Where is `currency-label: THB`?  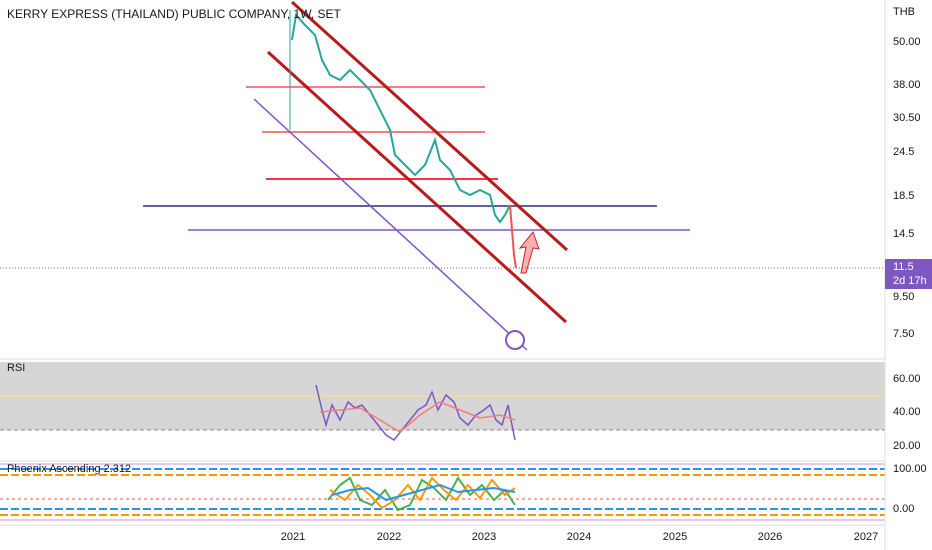 currency-label: THB is located at coordinates (904, 12).